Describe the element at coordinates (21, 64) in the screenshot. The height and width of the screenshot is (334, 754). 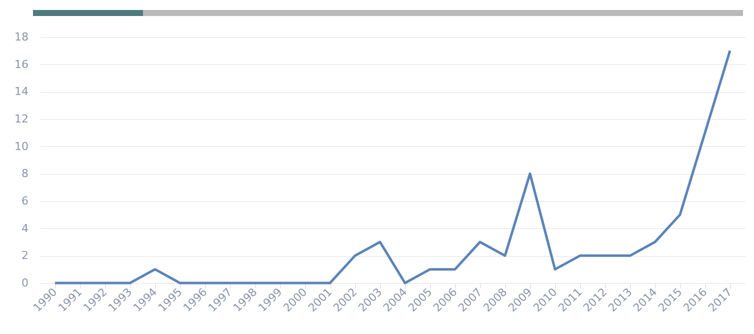
I see `y-tick-label: 16` at that location.